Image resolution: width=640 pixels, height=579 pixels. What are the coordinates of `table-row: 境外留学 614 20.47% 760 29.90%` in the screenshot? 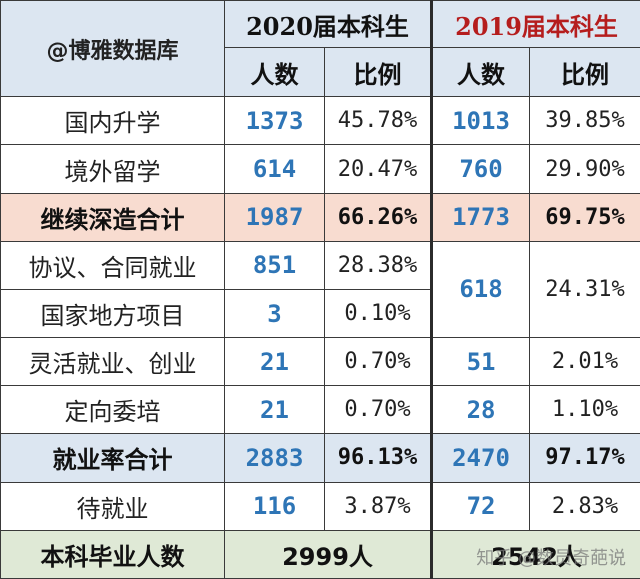 It's located at (320, 169).